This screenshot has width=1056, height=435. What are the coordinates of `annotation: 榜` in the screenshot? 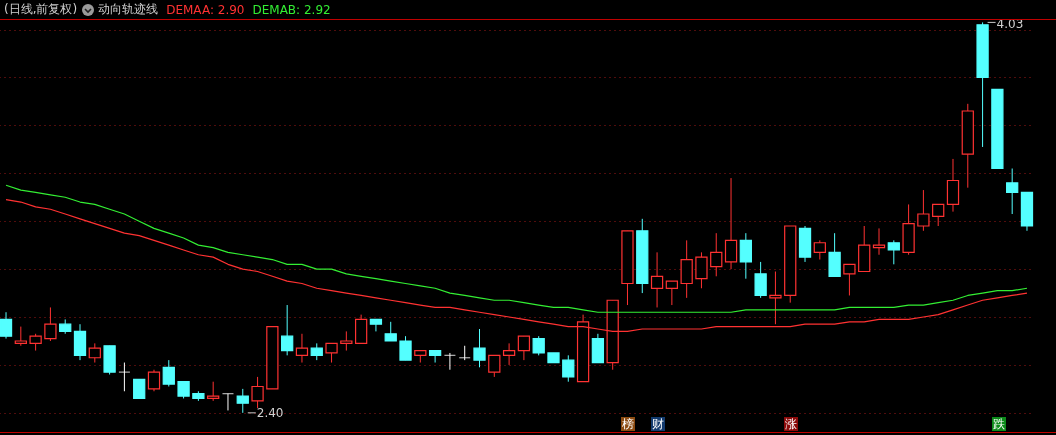 It's located at (628, 424).